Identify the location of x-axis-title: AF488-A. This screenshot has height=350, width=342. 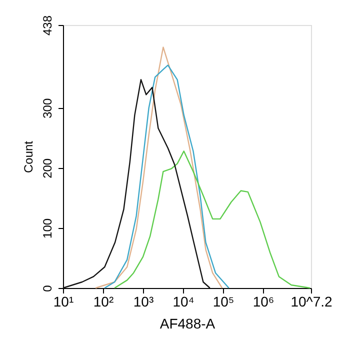
(188, 324).